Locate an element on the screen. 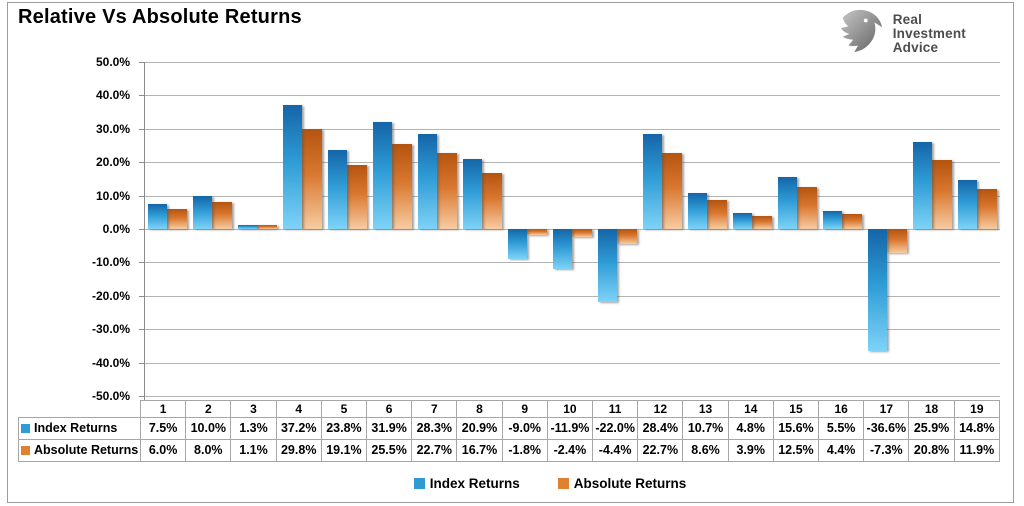 The width and height of the screenshot is (1024, 506). value-cell: 5.5% is located at coordinates (841, 428).